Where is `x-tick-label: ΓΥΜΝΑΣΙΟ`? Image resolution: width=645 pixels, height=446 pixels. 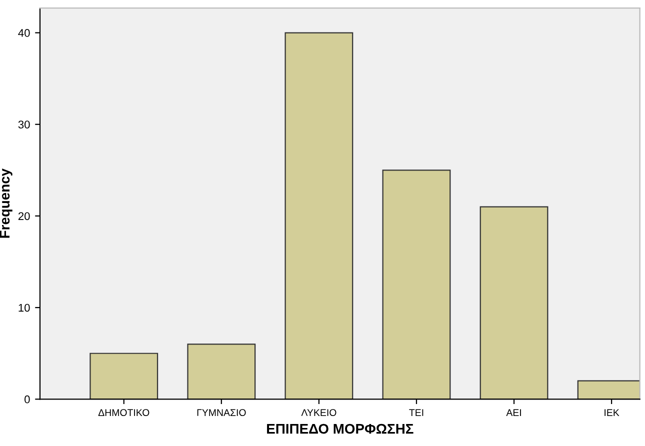 x-tick-label: ΓΥΜΝΑΣΙΟ is located at coordinates (221, 412).